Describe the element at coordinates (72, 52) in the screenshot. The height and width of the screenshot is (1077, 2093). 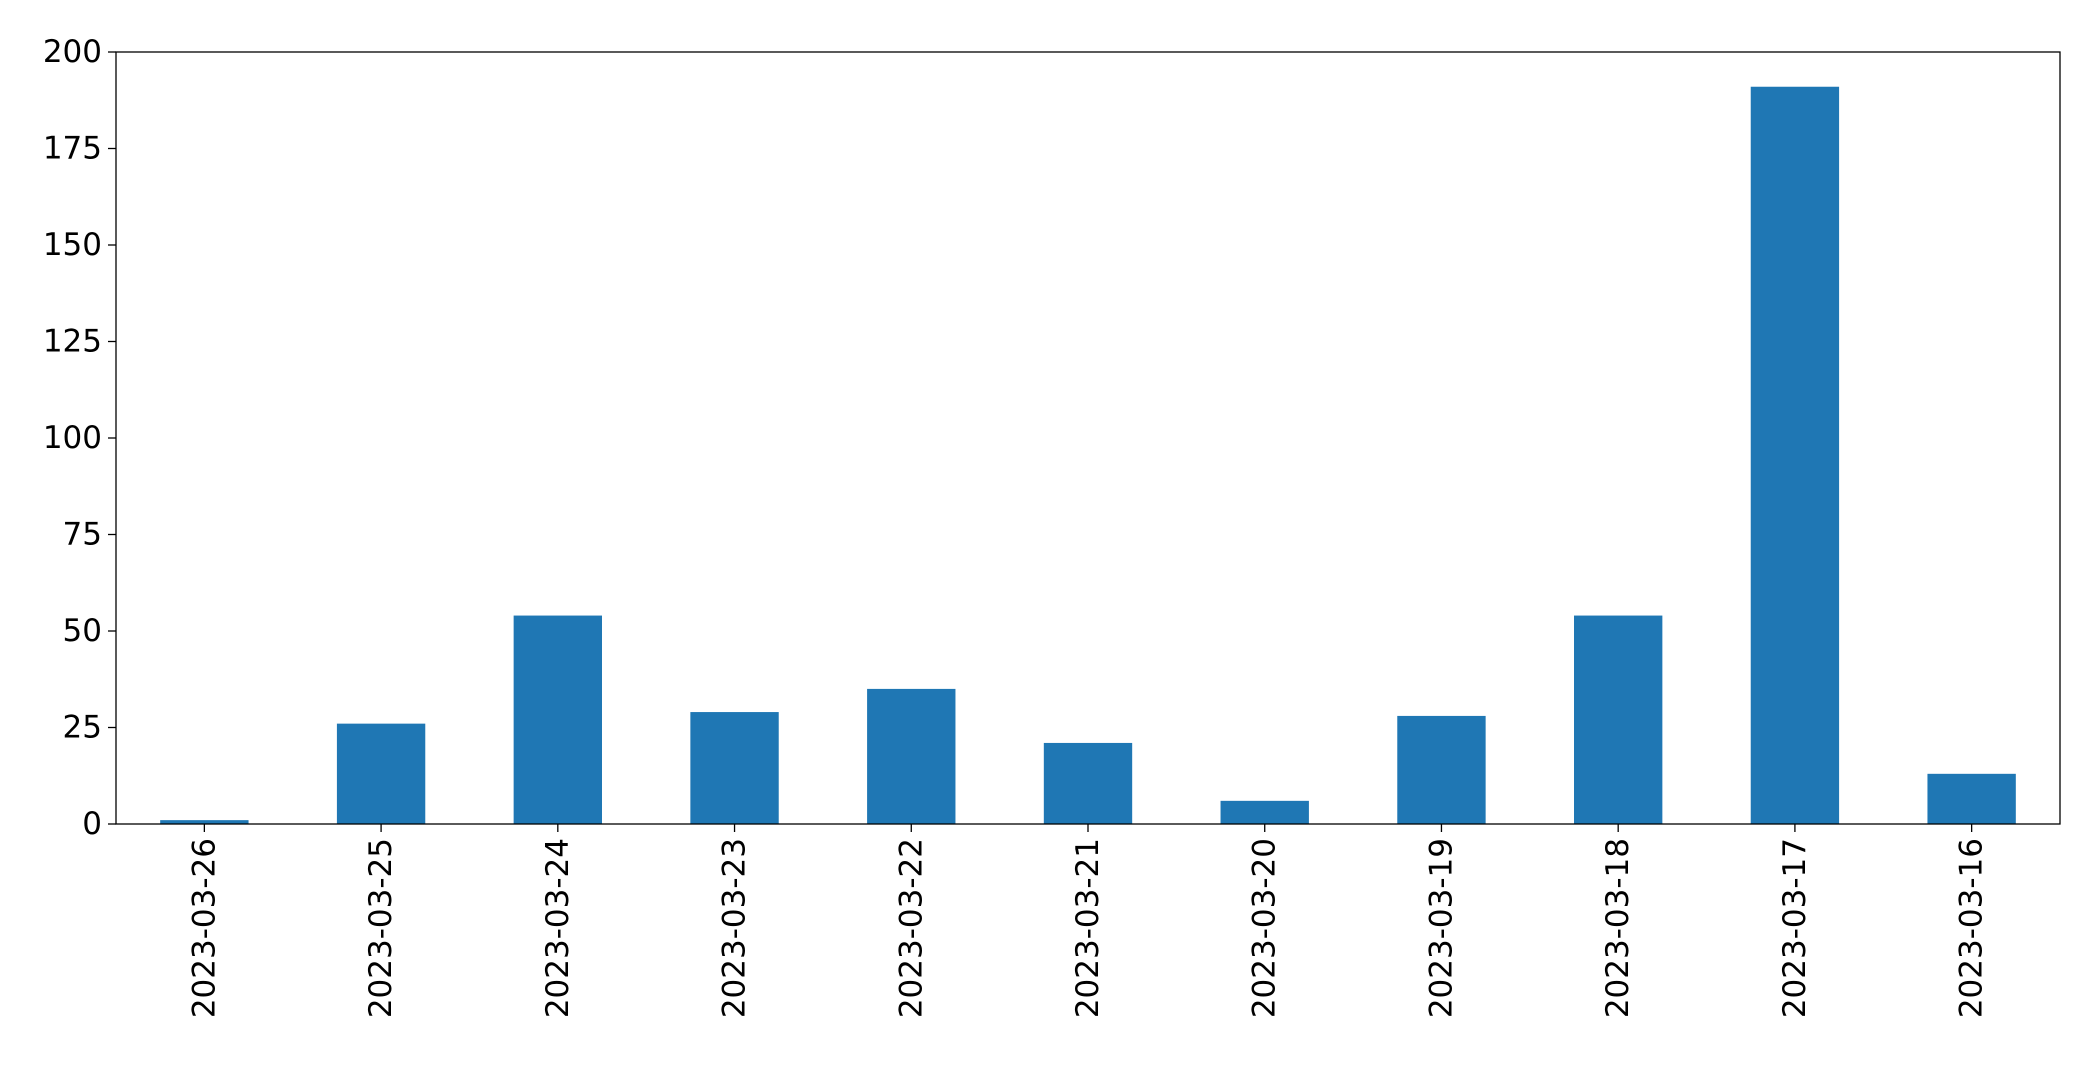
I see `y-tick-label-200: 200` at that location.